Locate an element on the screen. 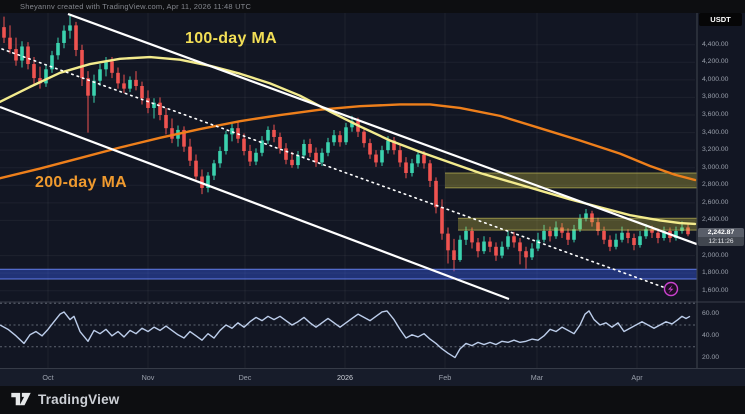 This screenshot has width=745, height=414. time-tick-label: Mar is located at coordinates (537, 377).